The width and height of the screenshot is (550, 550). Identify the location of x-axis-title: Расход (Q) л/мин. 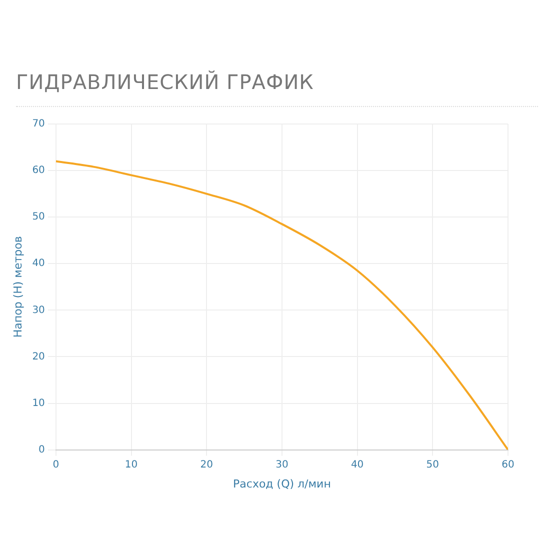
(282, 483).